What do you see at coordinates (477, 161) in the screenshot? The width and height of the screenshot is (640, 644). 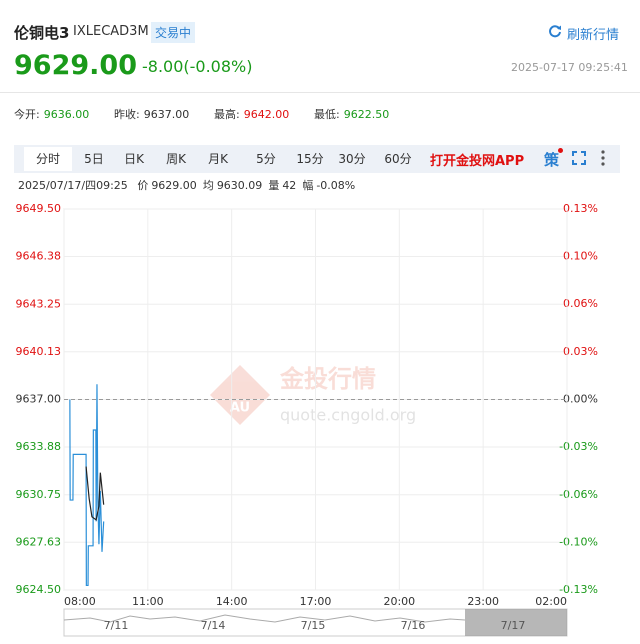 I see `app-link: 打开金投网APP` at bounding box center [477, 161].